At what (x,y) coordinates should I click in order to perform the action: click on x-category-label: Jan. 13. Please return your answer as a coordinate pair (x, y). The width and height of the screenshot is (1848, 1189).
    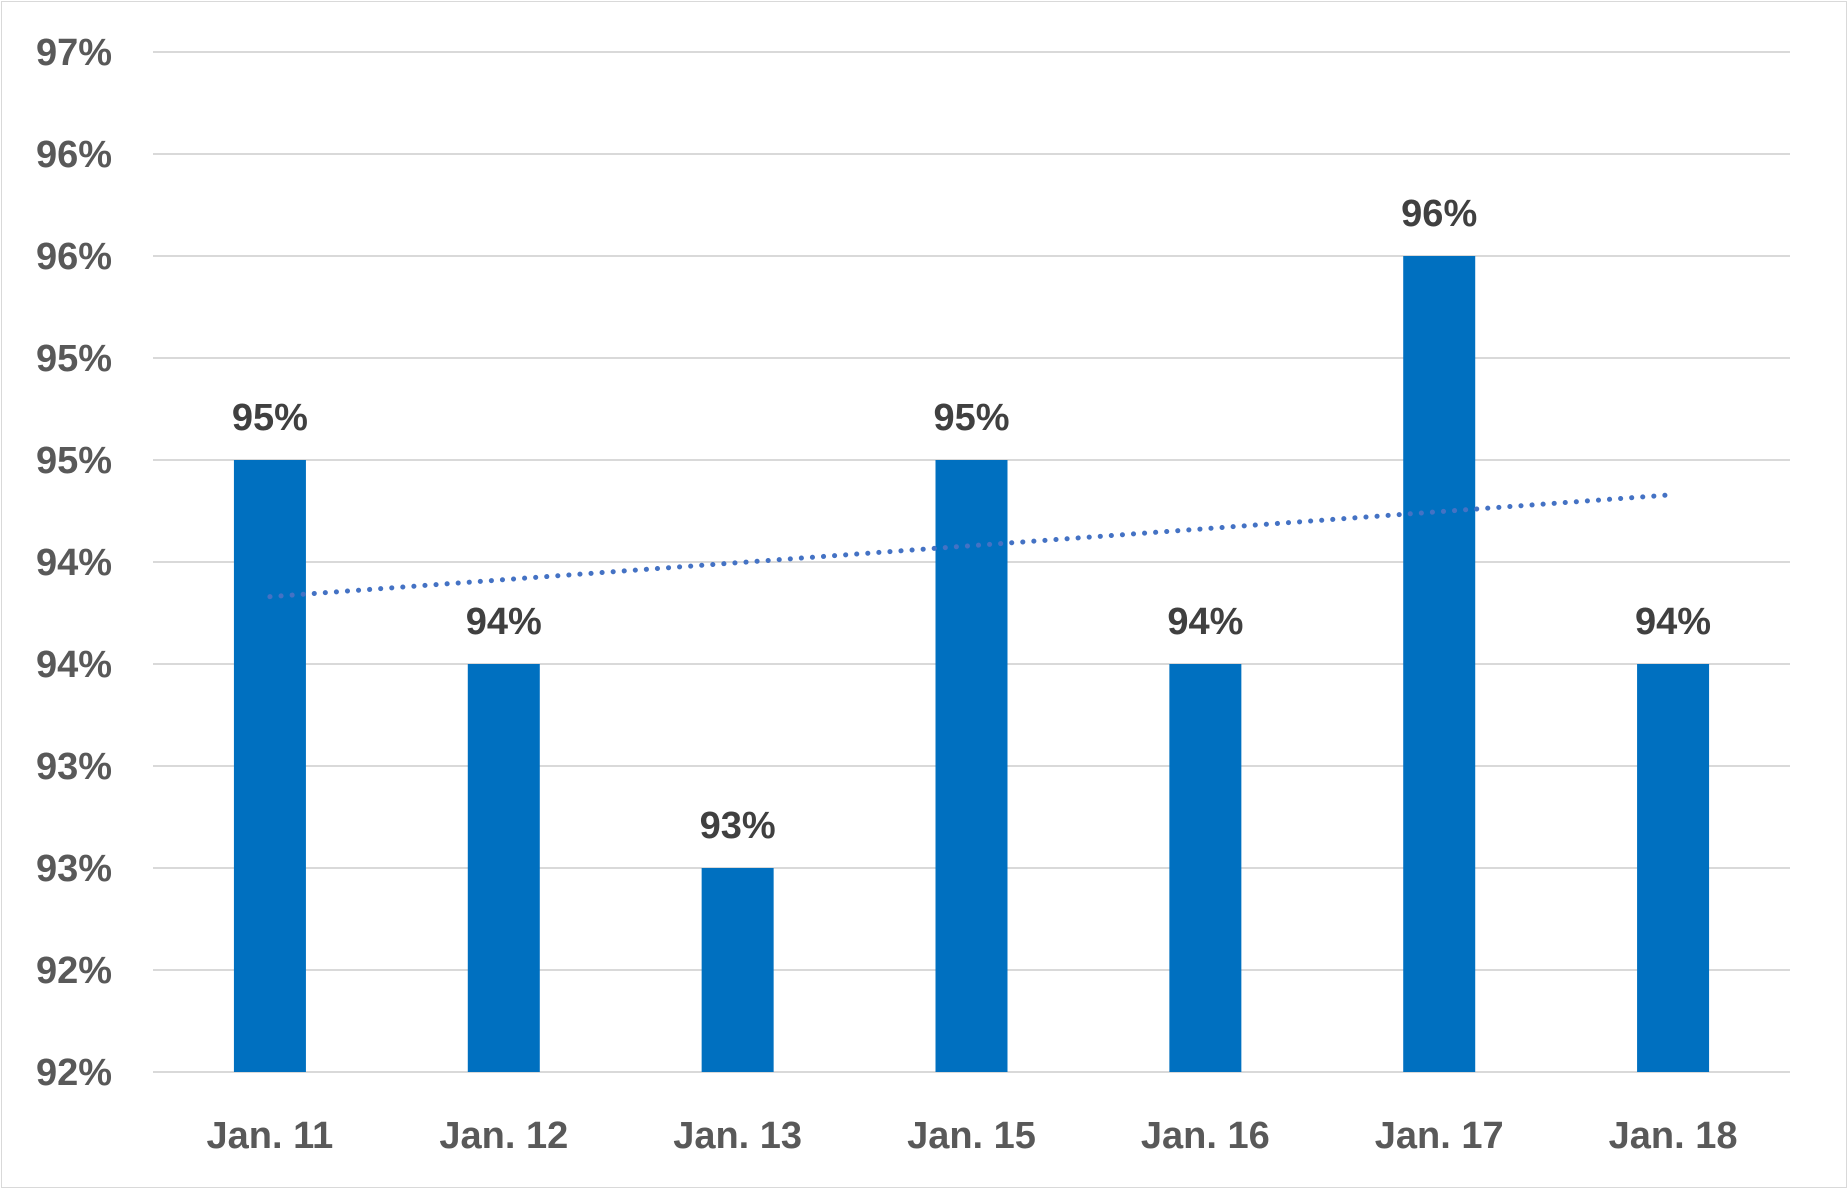
    Looking at the image, I should click on (737, 1136).